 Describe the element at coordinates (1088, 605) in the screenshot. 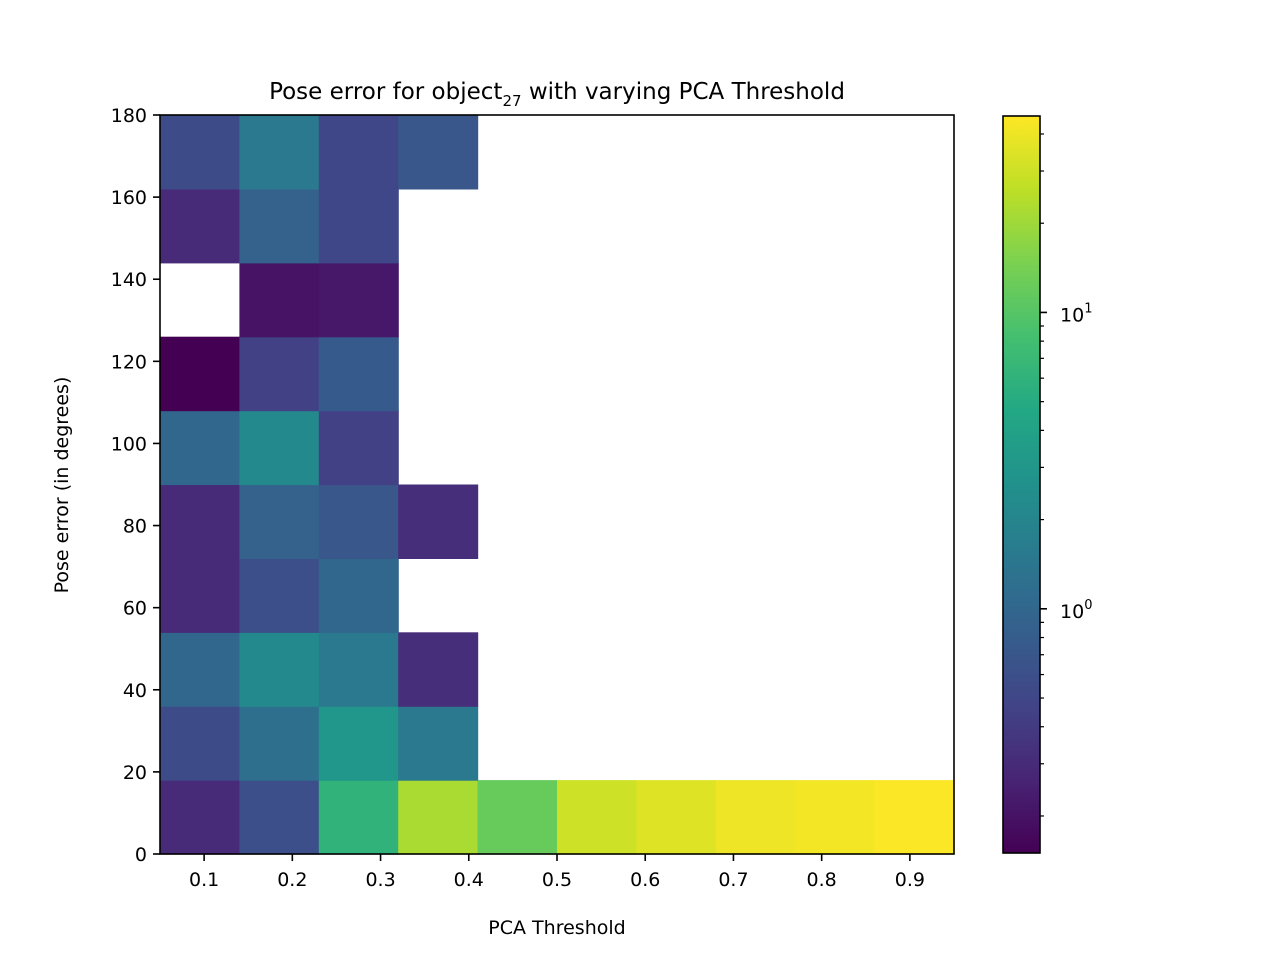

I see `colorbar-tick-exponent: 0` at that location.